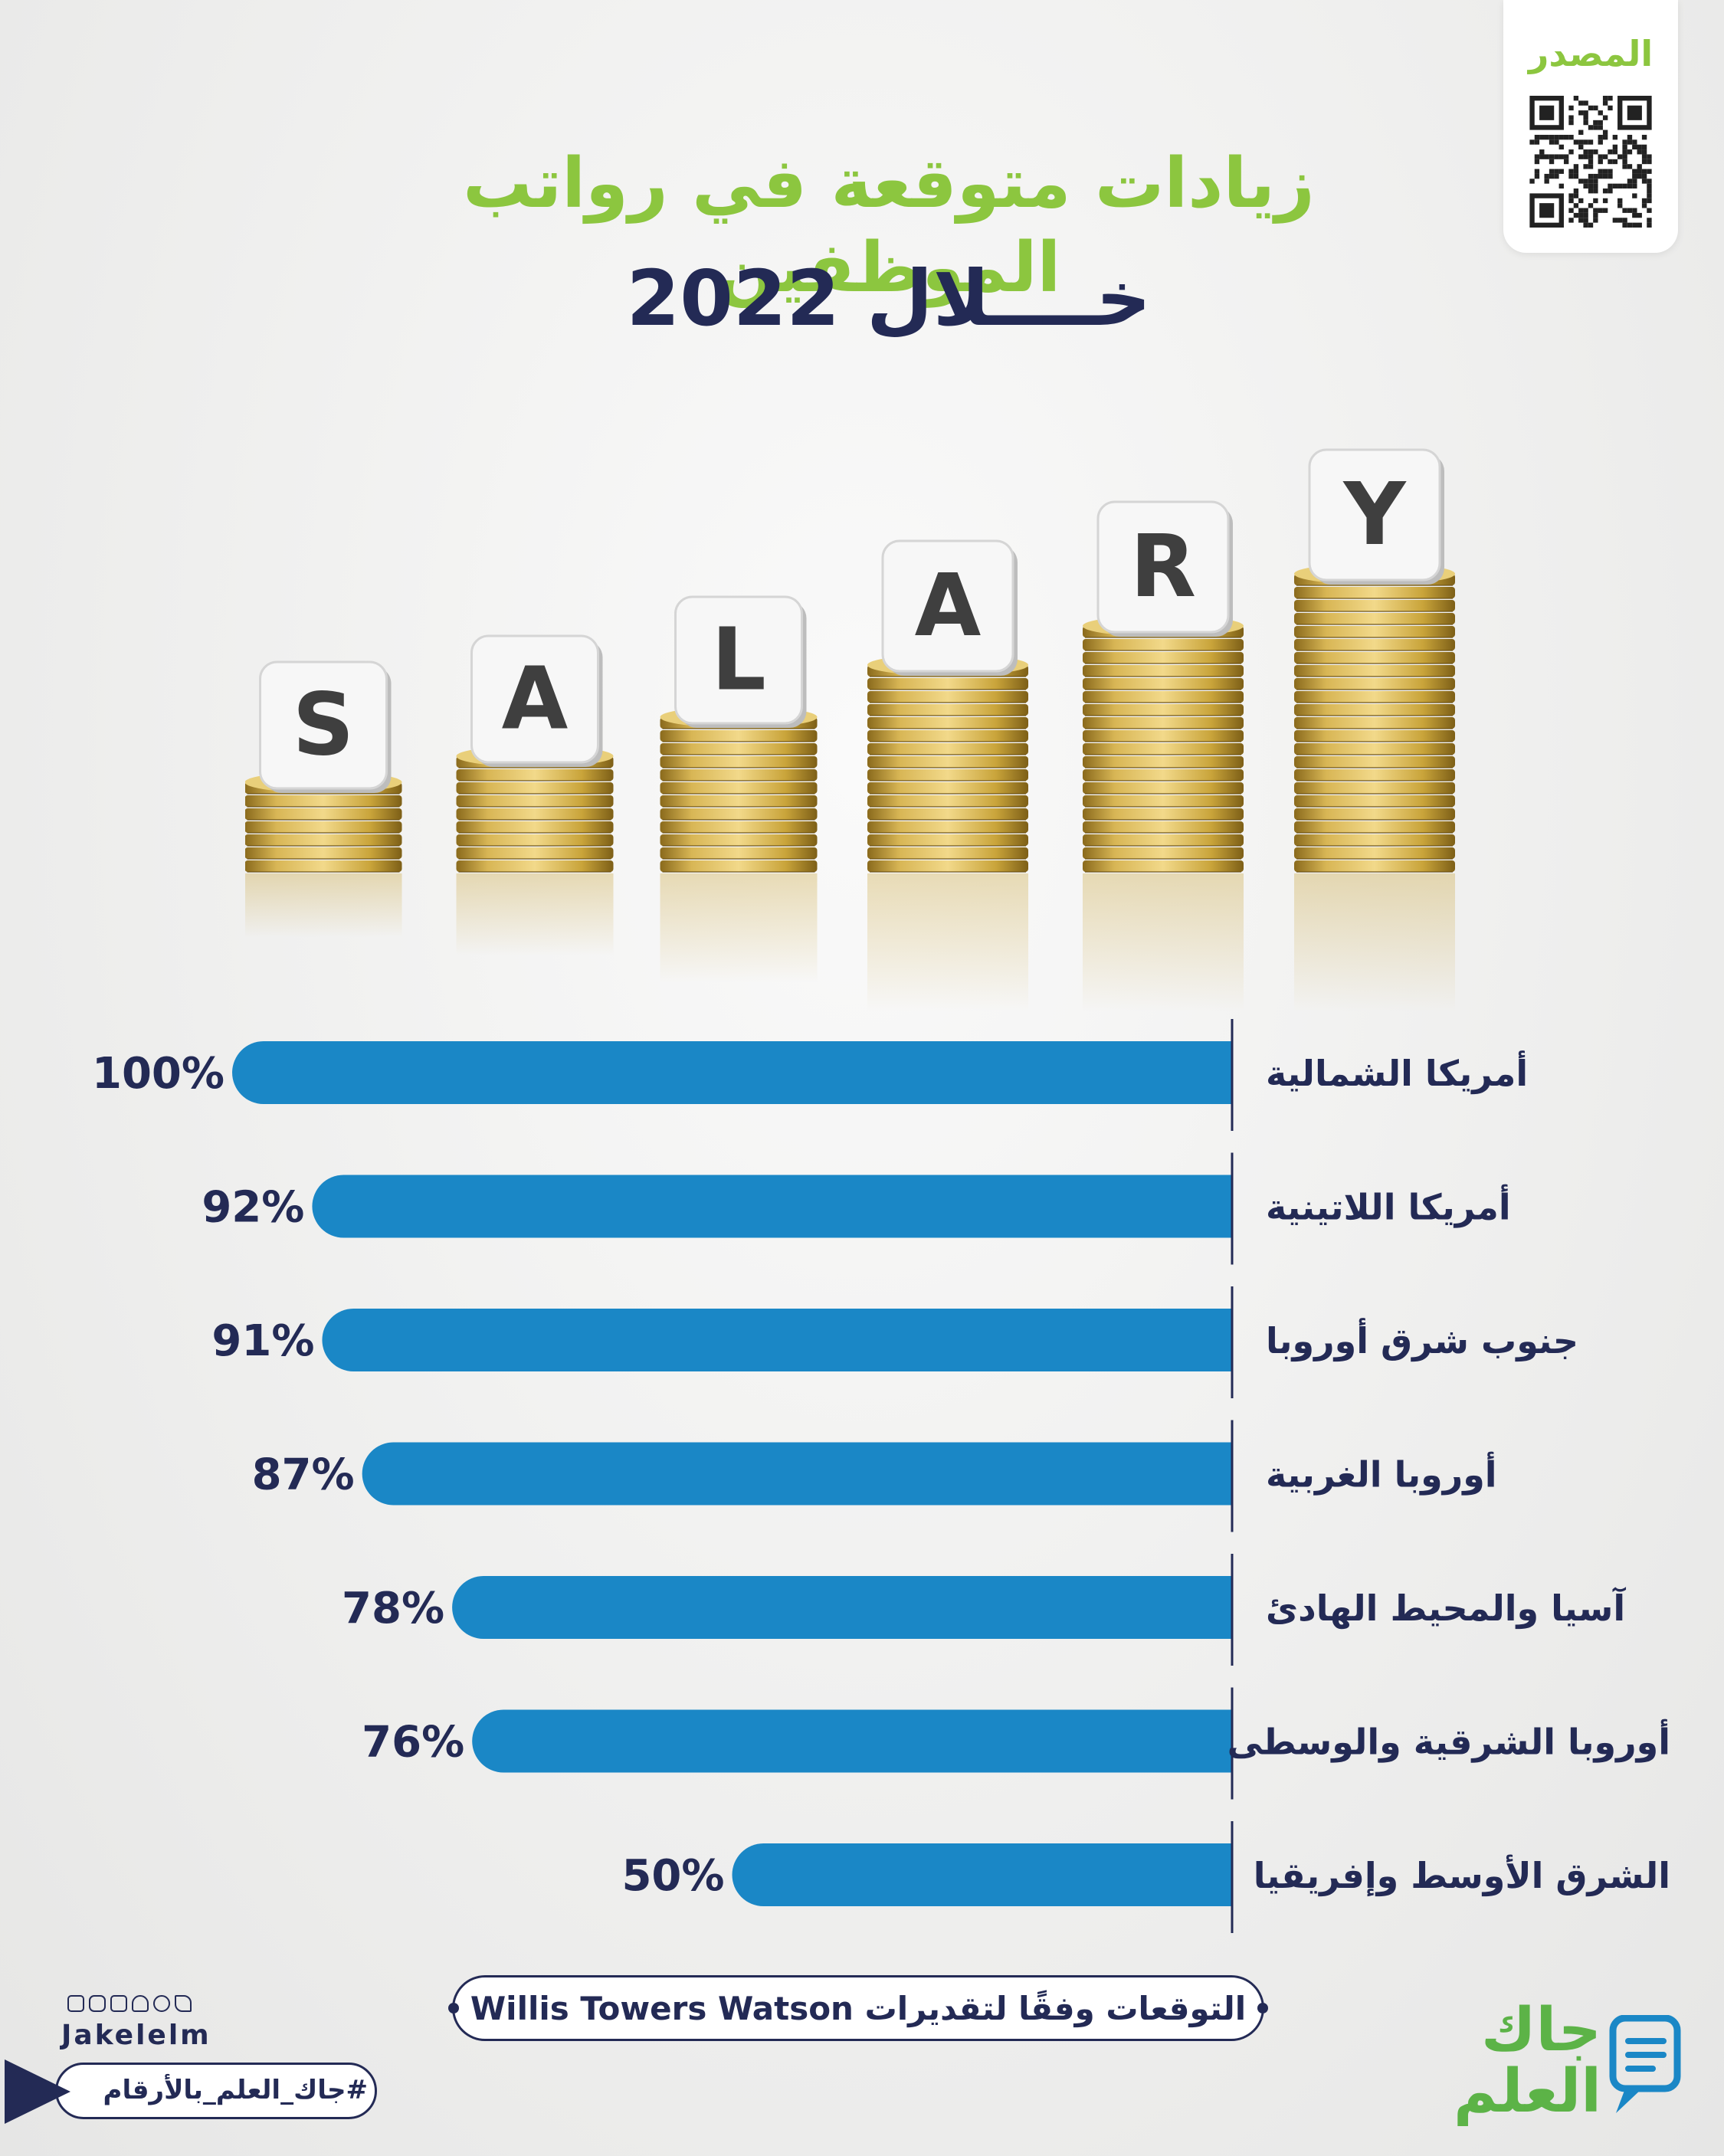  What do you see at coordinates (37, 2091) in the screenshot?
I see `play-icon` at bounding box center [37, 2091].